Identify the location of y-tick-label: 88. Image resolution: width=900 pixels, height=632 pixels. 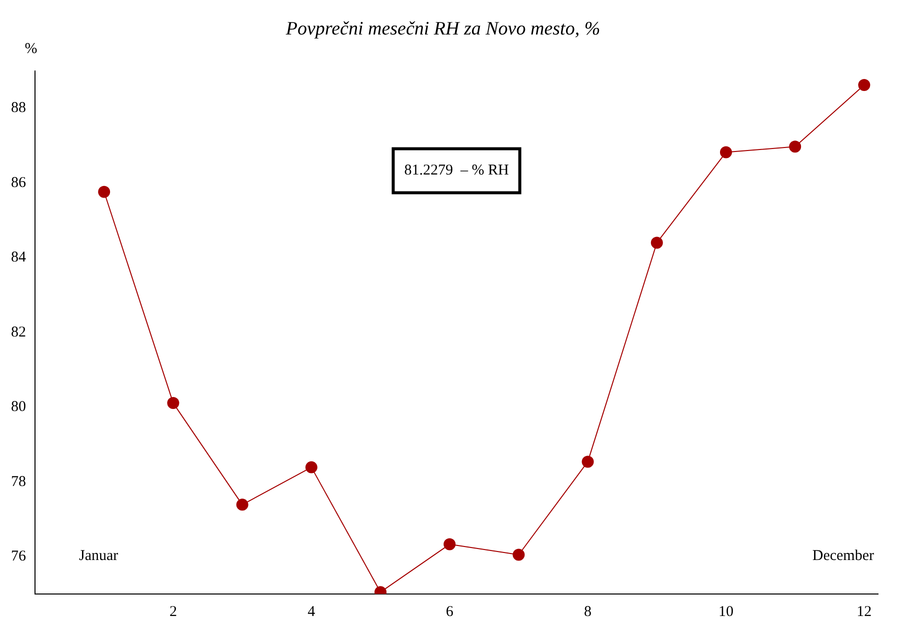
(18, 108).